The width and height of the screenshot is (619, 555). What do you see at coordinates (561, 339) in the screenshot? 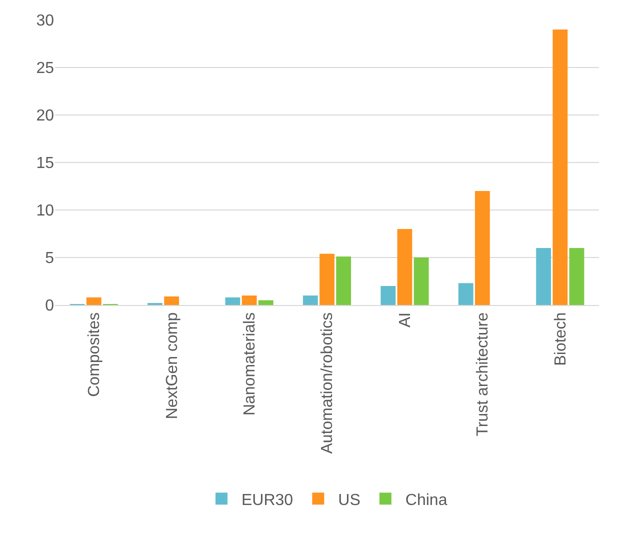
I see `x-tick-label: Biotech` at bounding box center [561, 339].